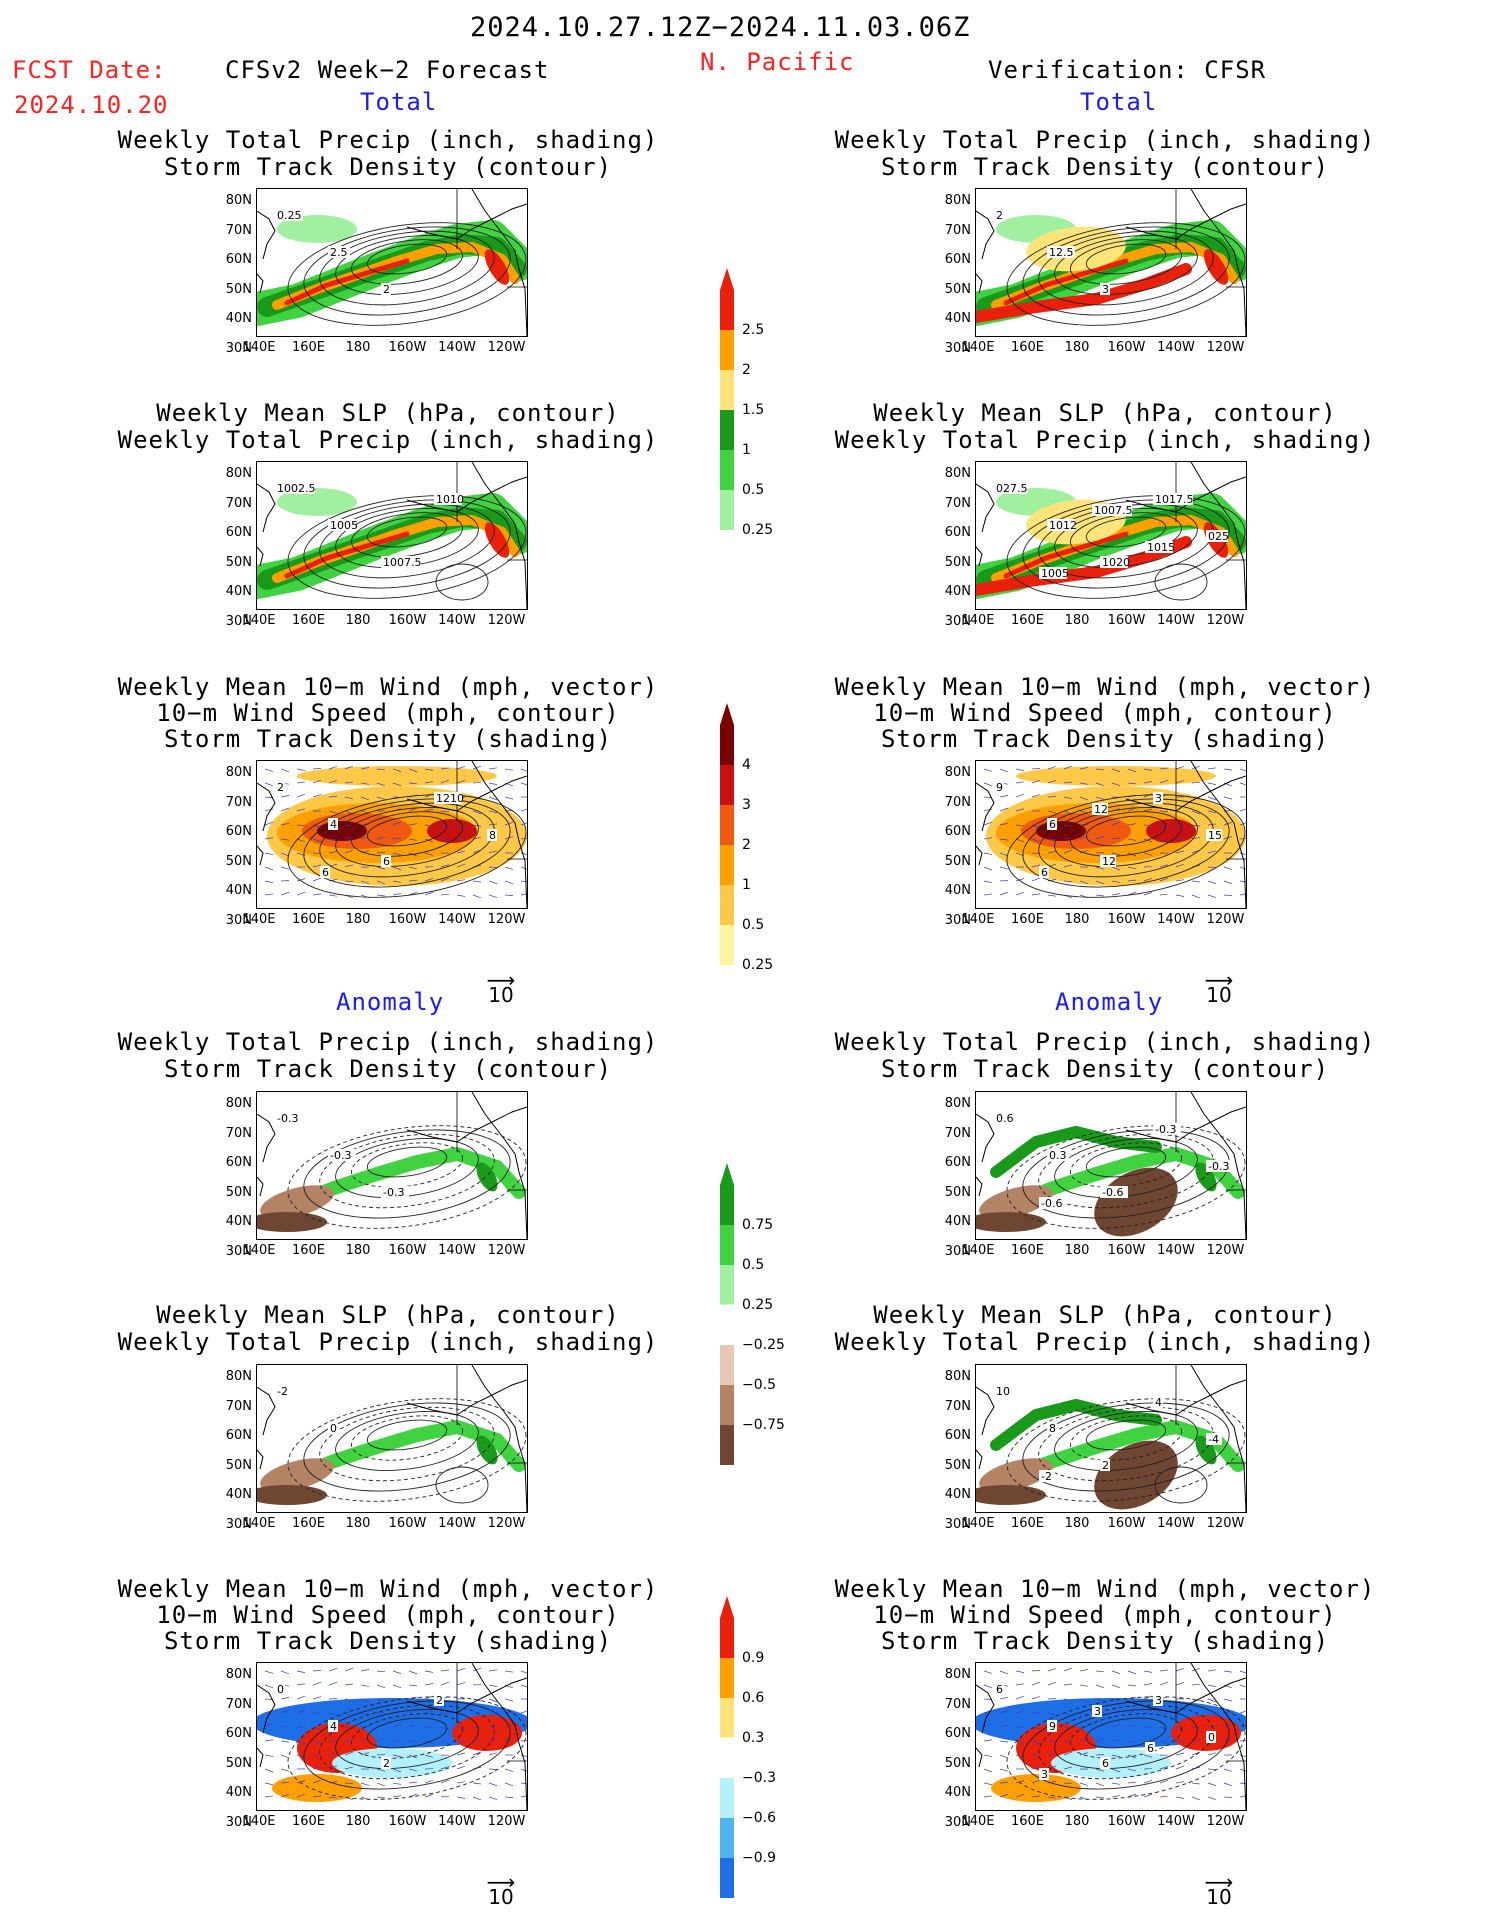 Image resolution: width=1487 pixels, height=1925 pixels. I want to click on svg-text: 9, so click(1052, 1726).